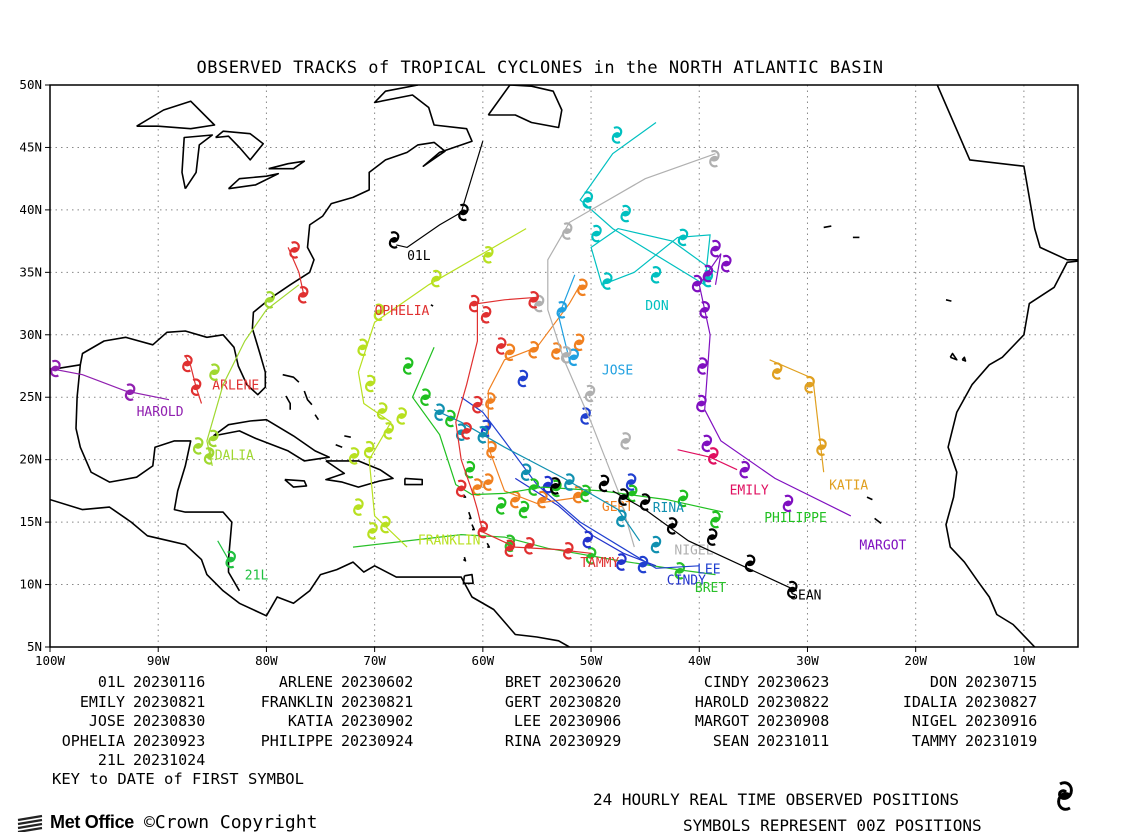  What do you see at coordinates (976, 742) in the screenshot?
I see `key-entry: TAMMY 20231019` at bounding box center [976, 742].